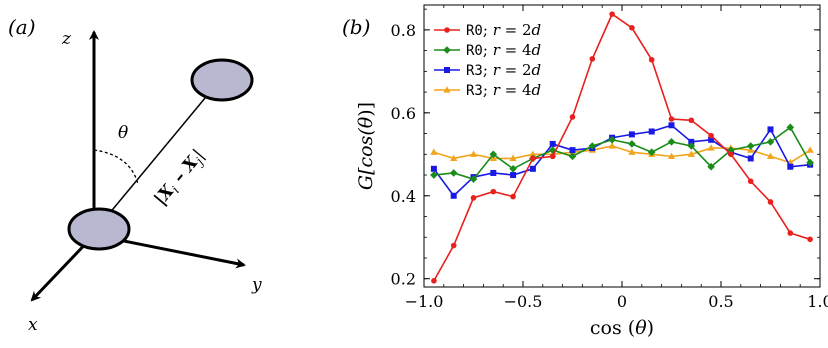  Describe the element at coordinates (403, 196) in the screenshot. I see `y-tick-label: 0.4` at that location.